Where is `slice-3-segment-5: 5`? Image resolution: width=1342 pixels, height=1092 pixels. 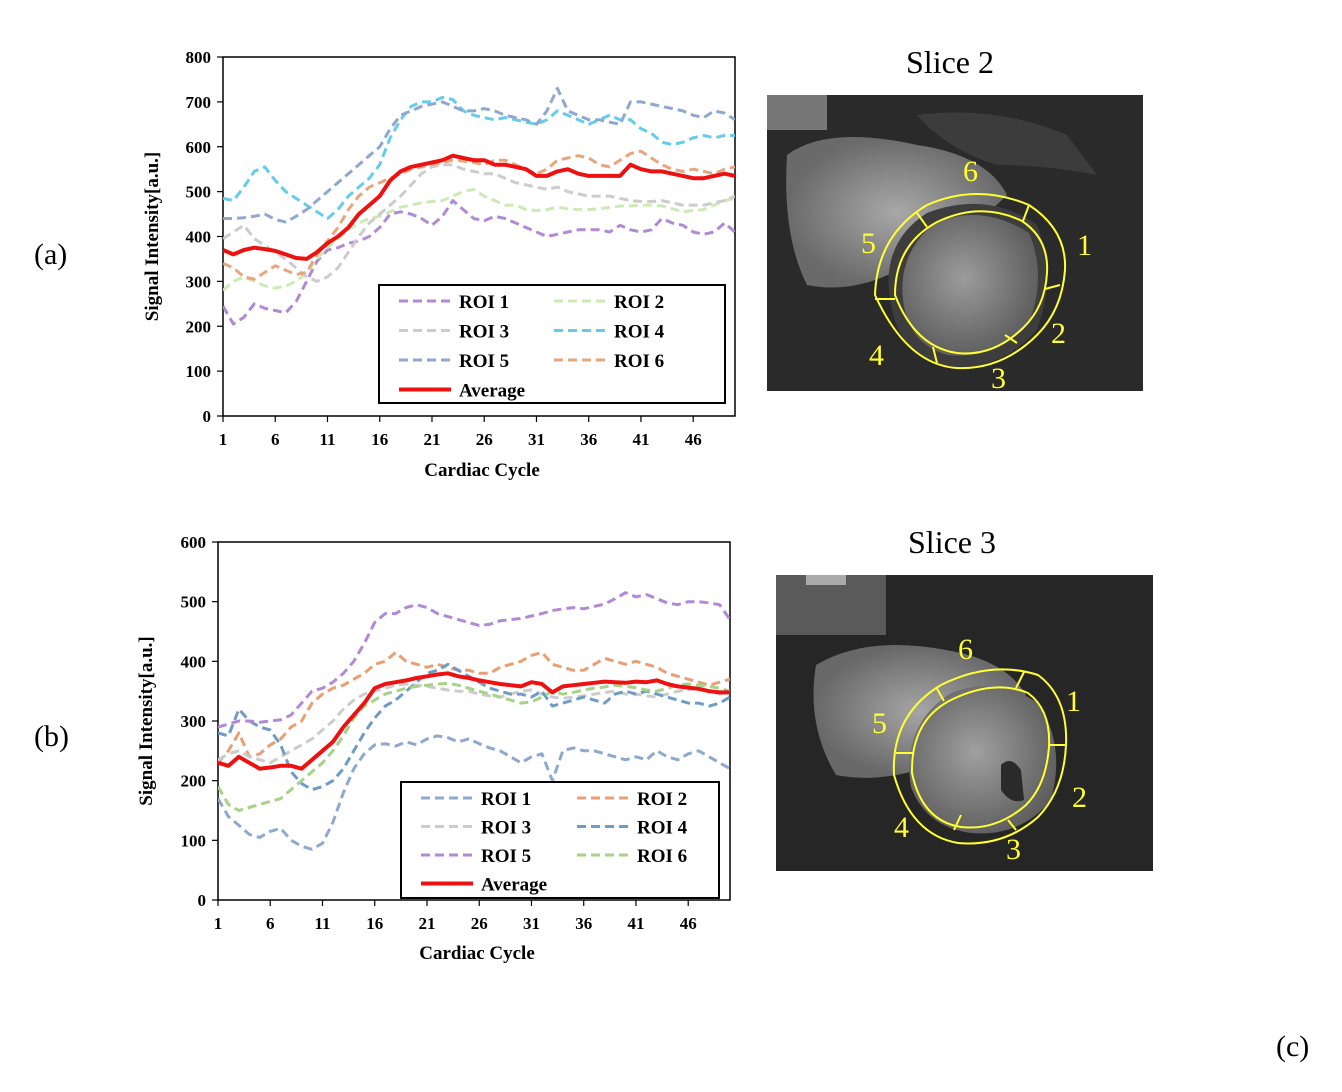 slice-3-segment-5: 5 is located at coordinates (879, 723).